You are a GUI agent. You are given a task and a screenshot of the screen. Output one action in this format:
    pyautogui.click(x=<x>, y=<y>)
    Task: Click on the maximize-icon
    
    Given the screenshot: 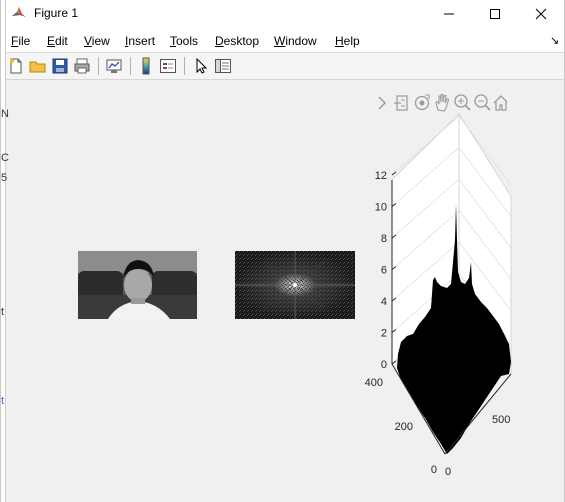 What is the action you would take?
    pyautogui.click(x=495, y=14)
    